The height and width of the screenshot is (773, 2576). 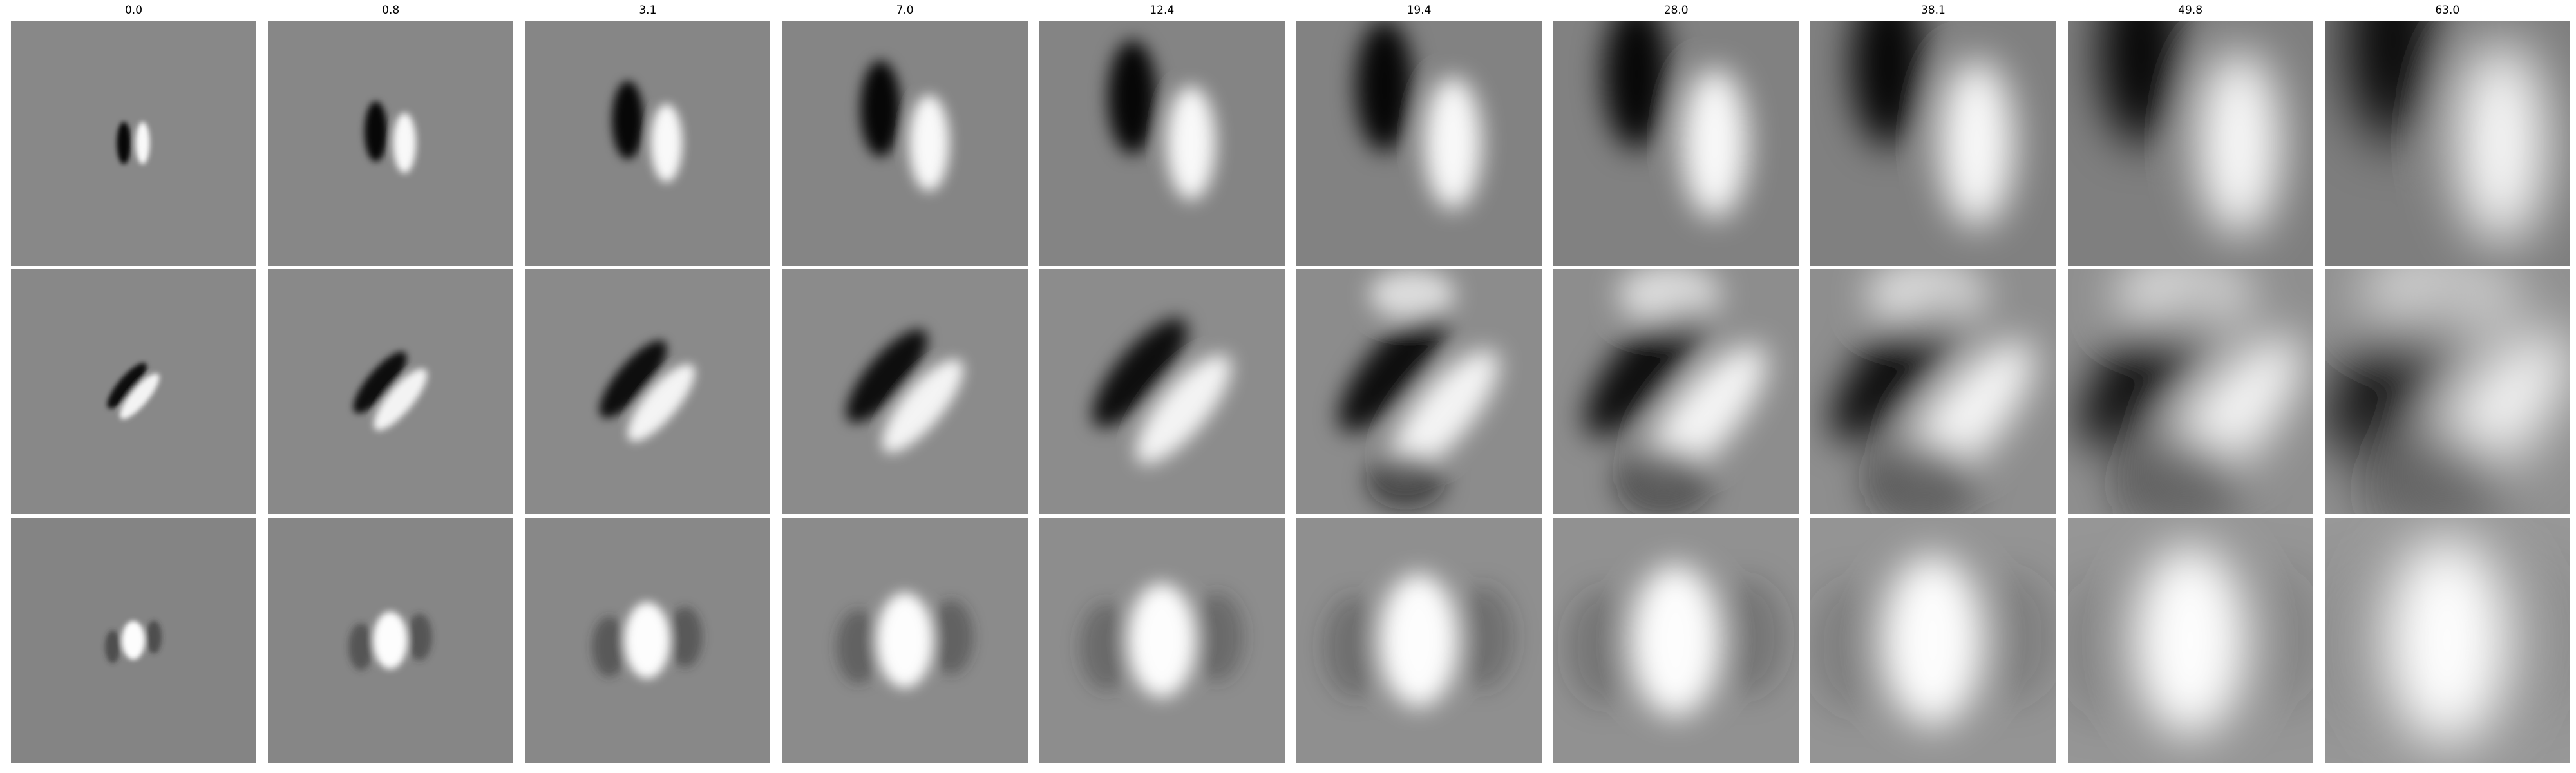 What do you see at coordinates (1676, 10) in the screenshot?
I see `column-title: 28.0` at bounding box center [1676, 10].